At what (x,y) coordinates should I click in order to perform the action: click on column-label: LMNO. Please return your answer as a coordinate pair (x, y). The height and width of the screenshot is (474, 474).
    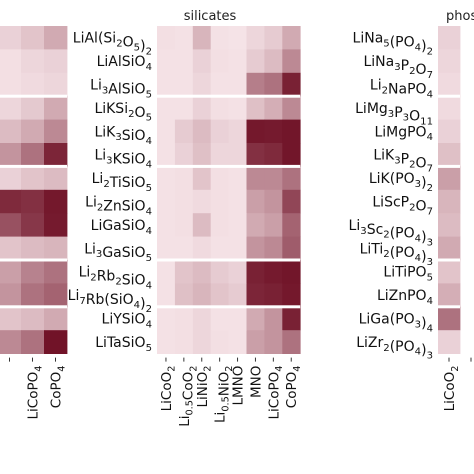
    Looking at the image, I should click on (239, 386).